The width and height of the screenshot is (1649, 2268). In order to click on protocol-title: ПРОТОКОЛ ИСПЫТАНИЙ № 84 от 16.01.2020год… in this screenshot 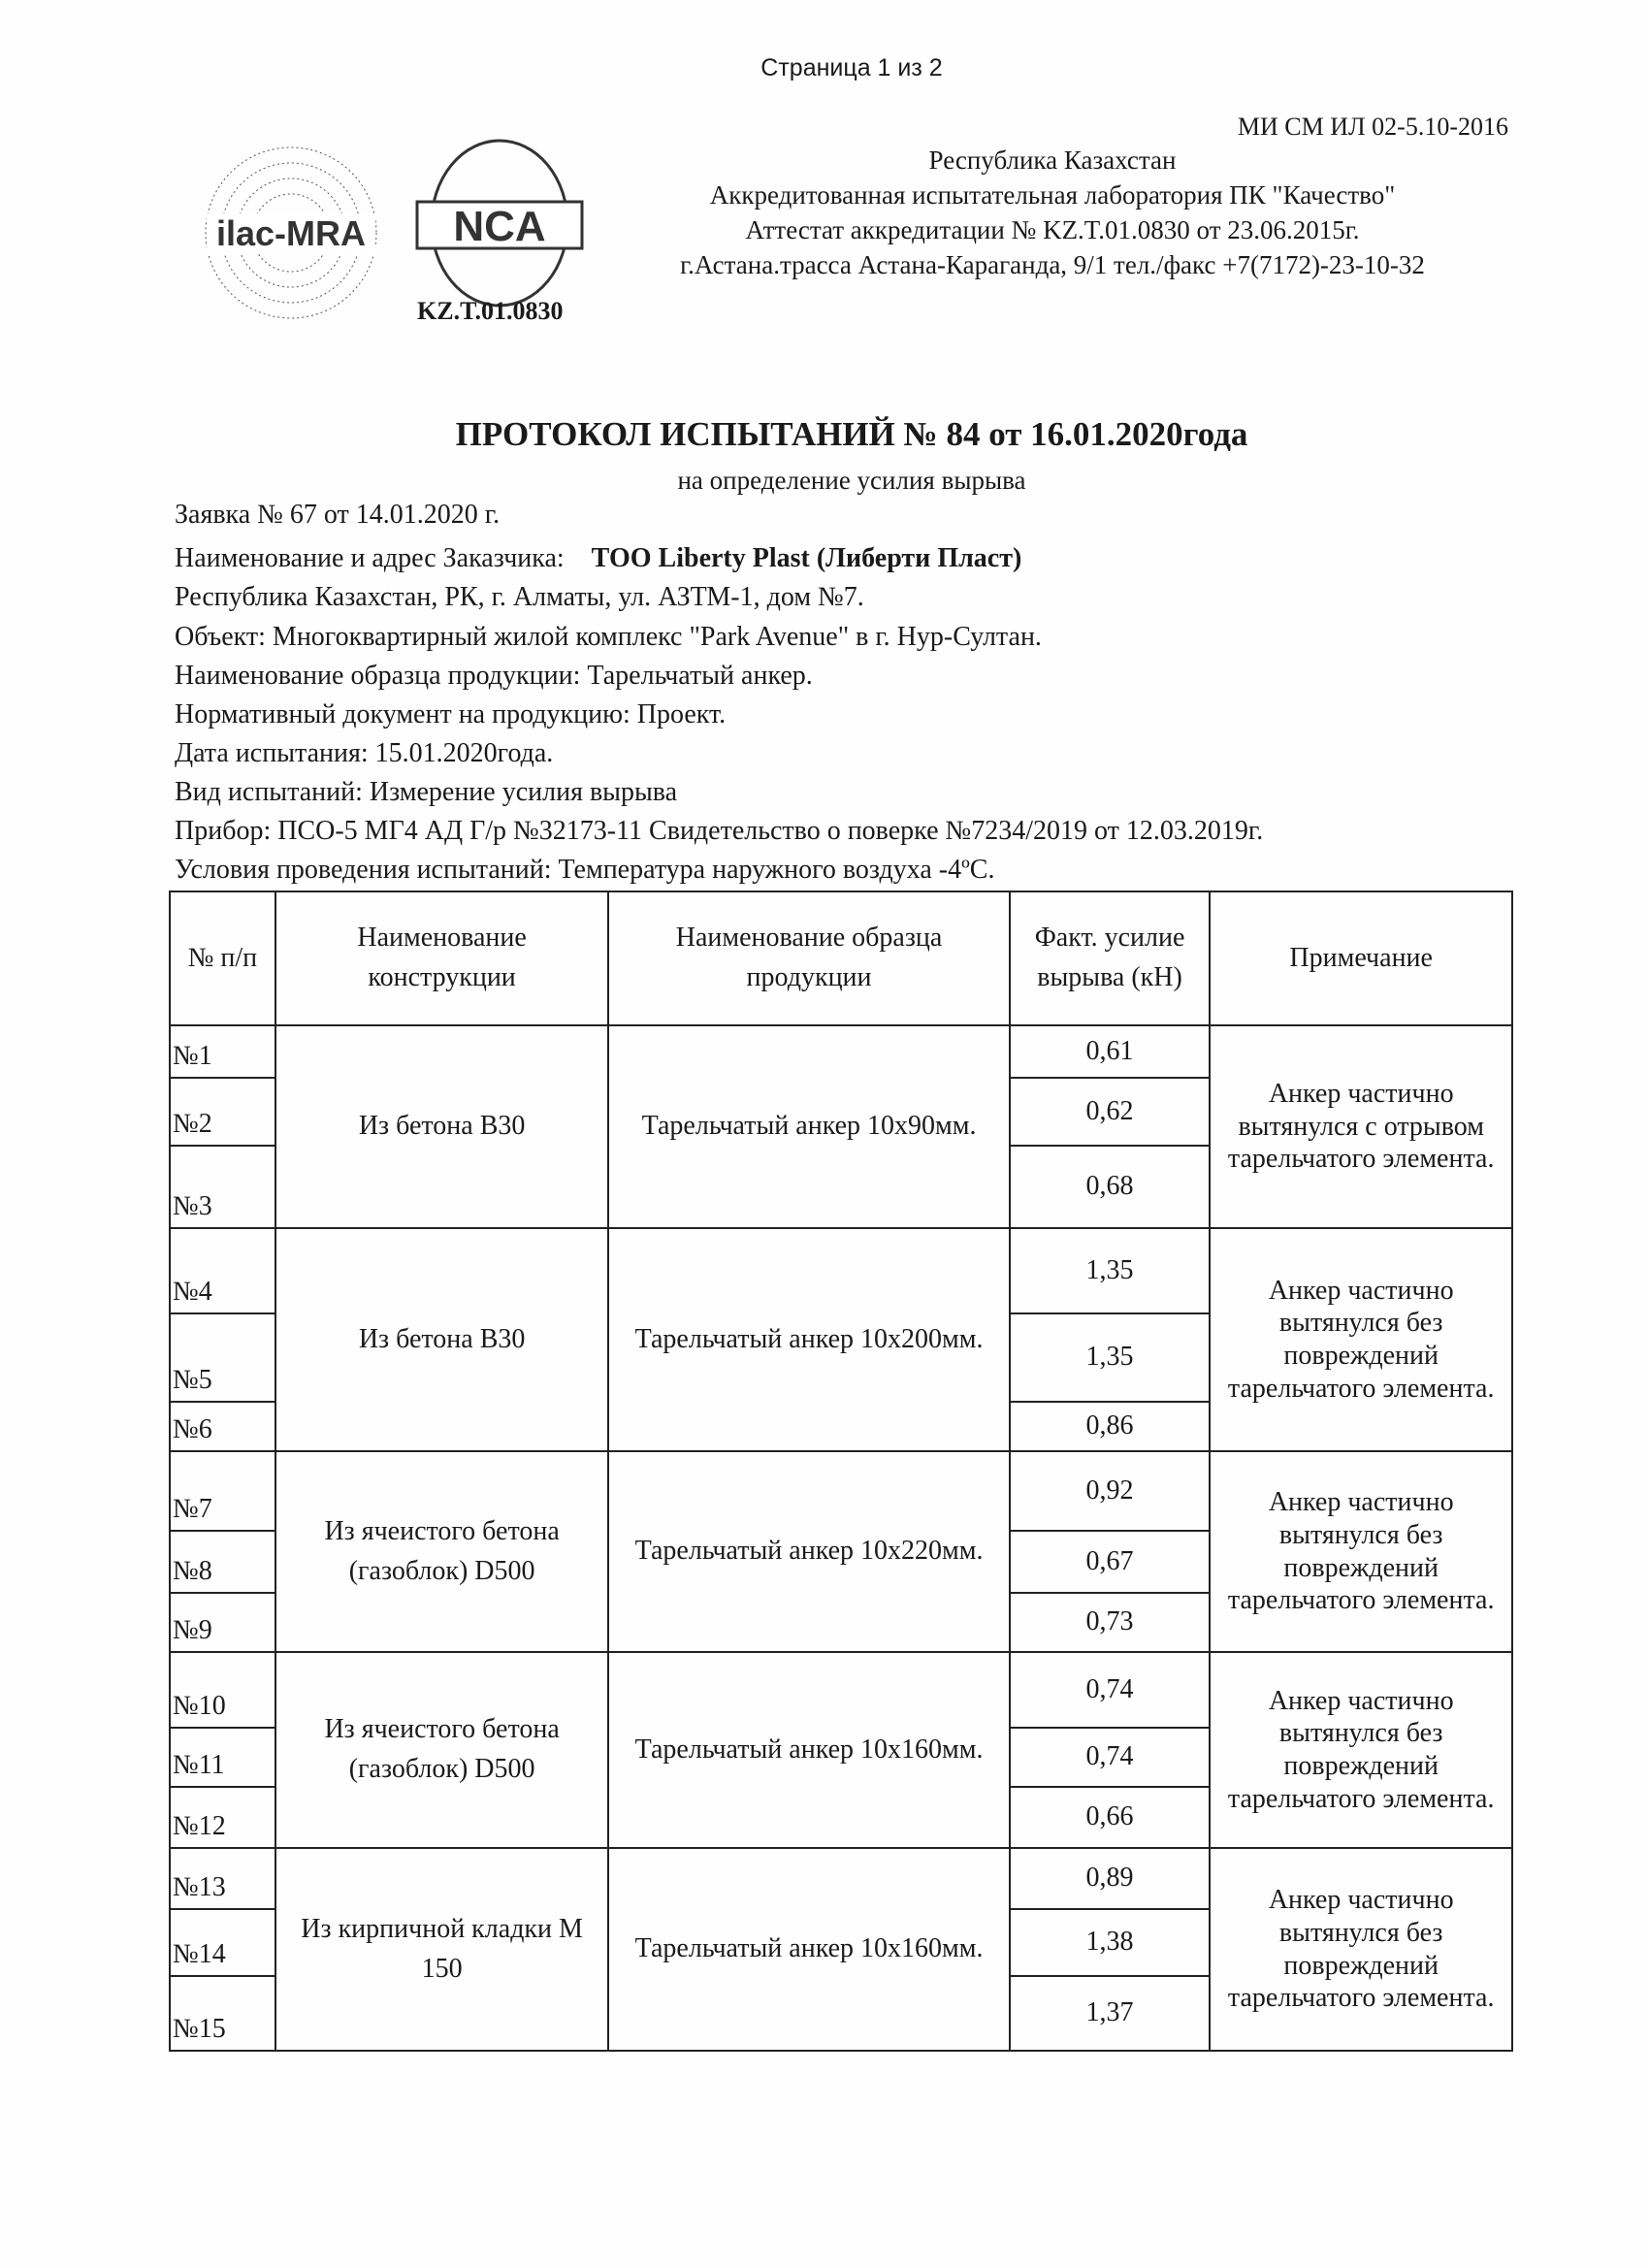, I will do `click(851, 434)`.